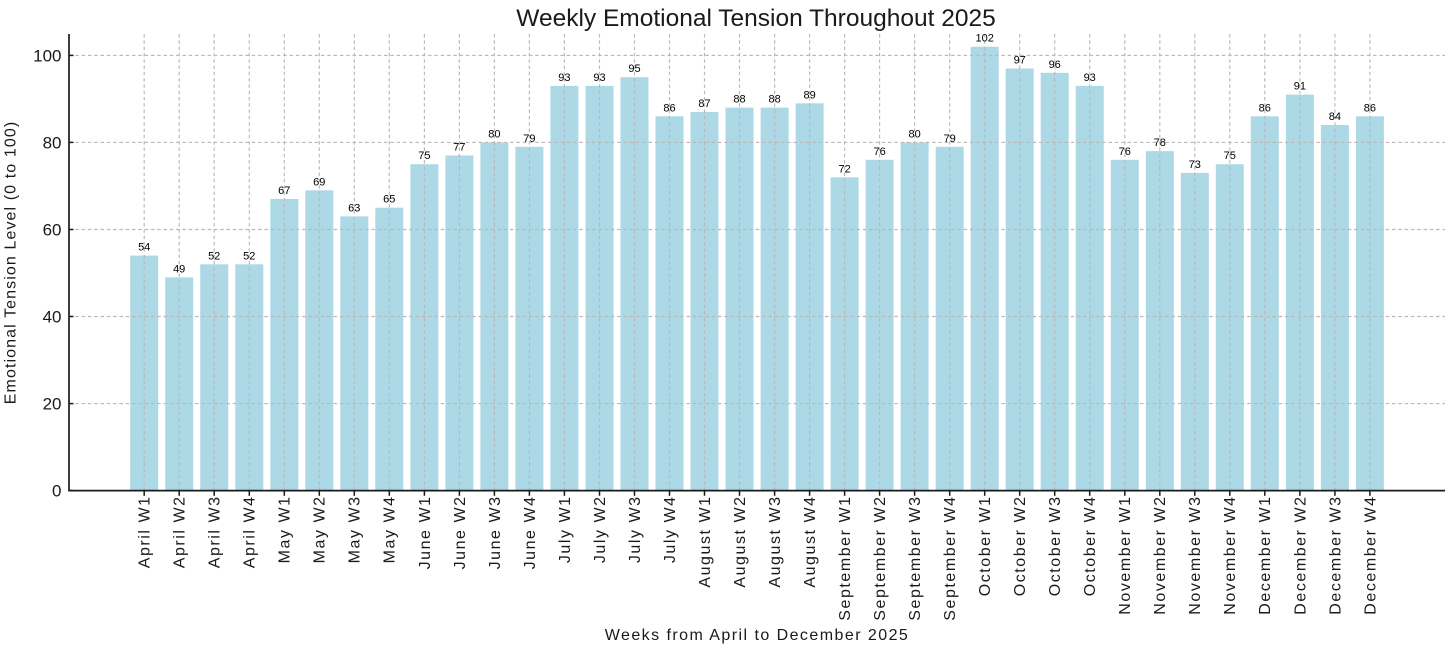  I want to click on svg-text: August W1, so click(705, 541).